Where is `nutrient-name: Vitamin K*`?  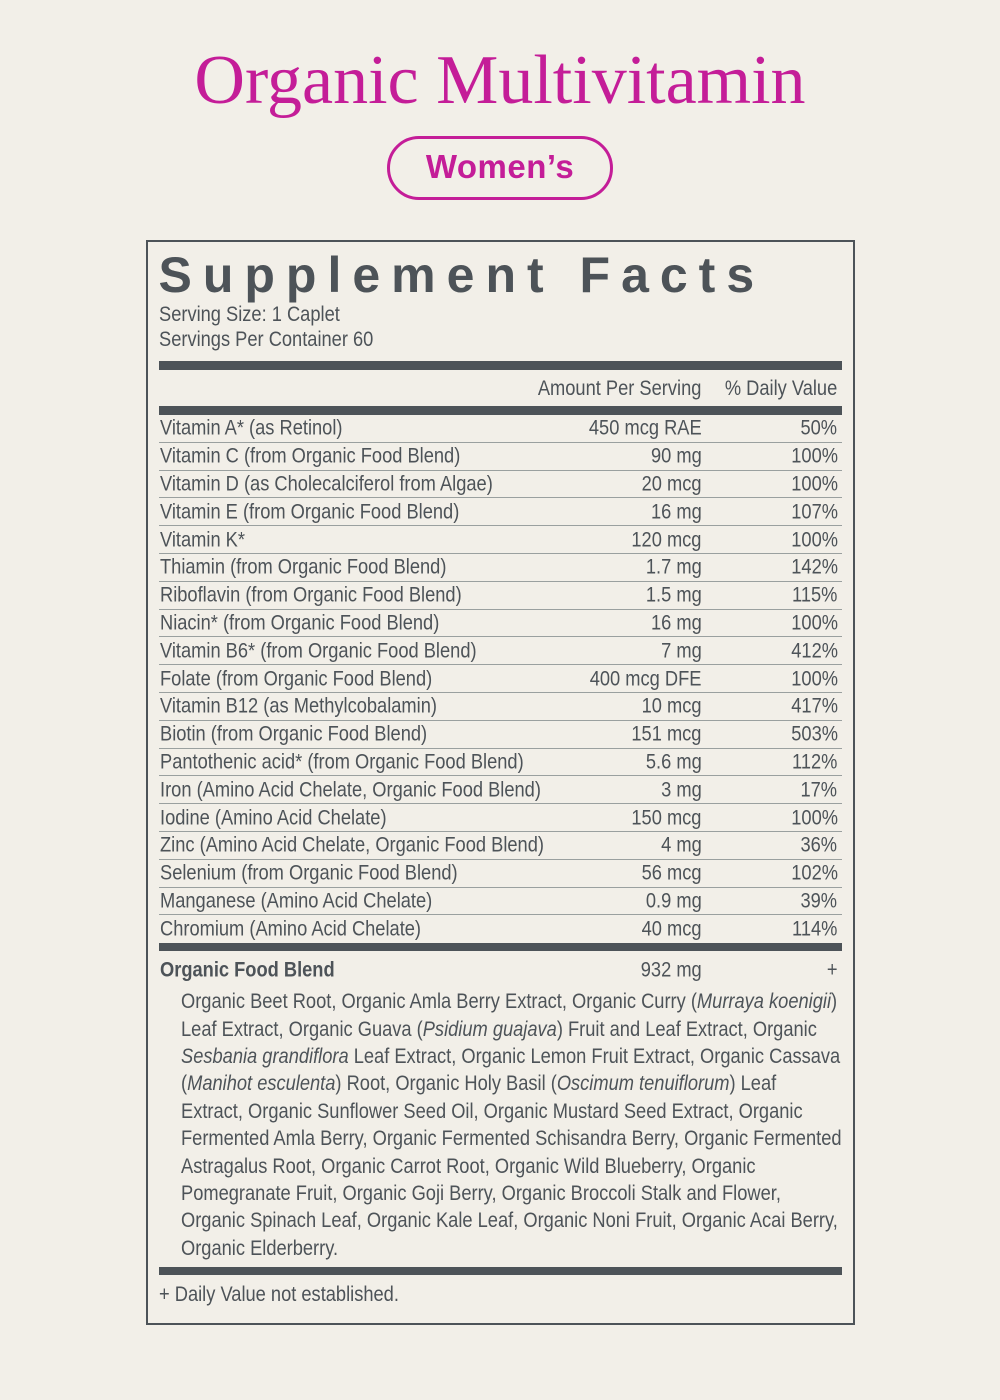
nutrient-name: Vitamin K* is located at coordinates (202, 539).